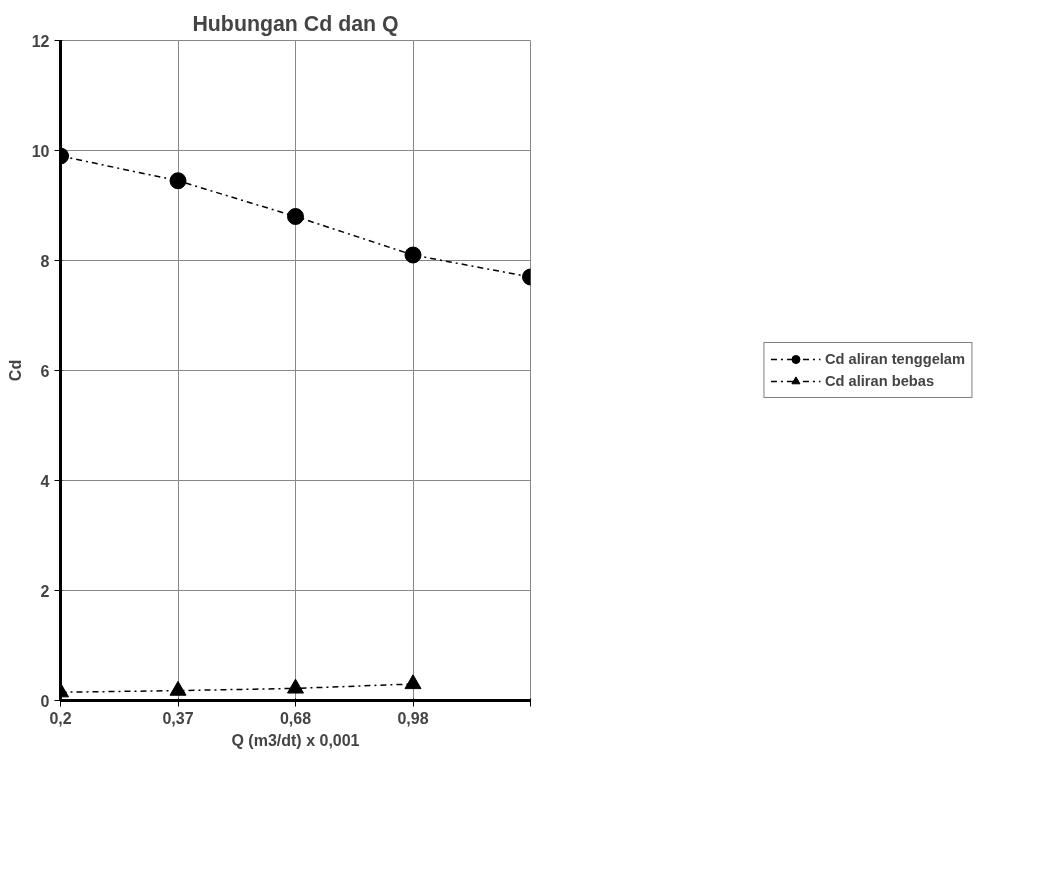 This screenshot has height=872, width=1060. What do you see at coordinates (40, 41) in the screenshot?
I see `y-tick-label: 12` at bounding box center [40, 41].